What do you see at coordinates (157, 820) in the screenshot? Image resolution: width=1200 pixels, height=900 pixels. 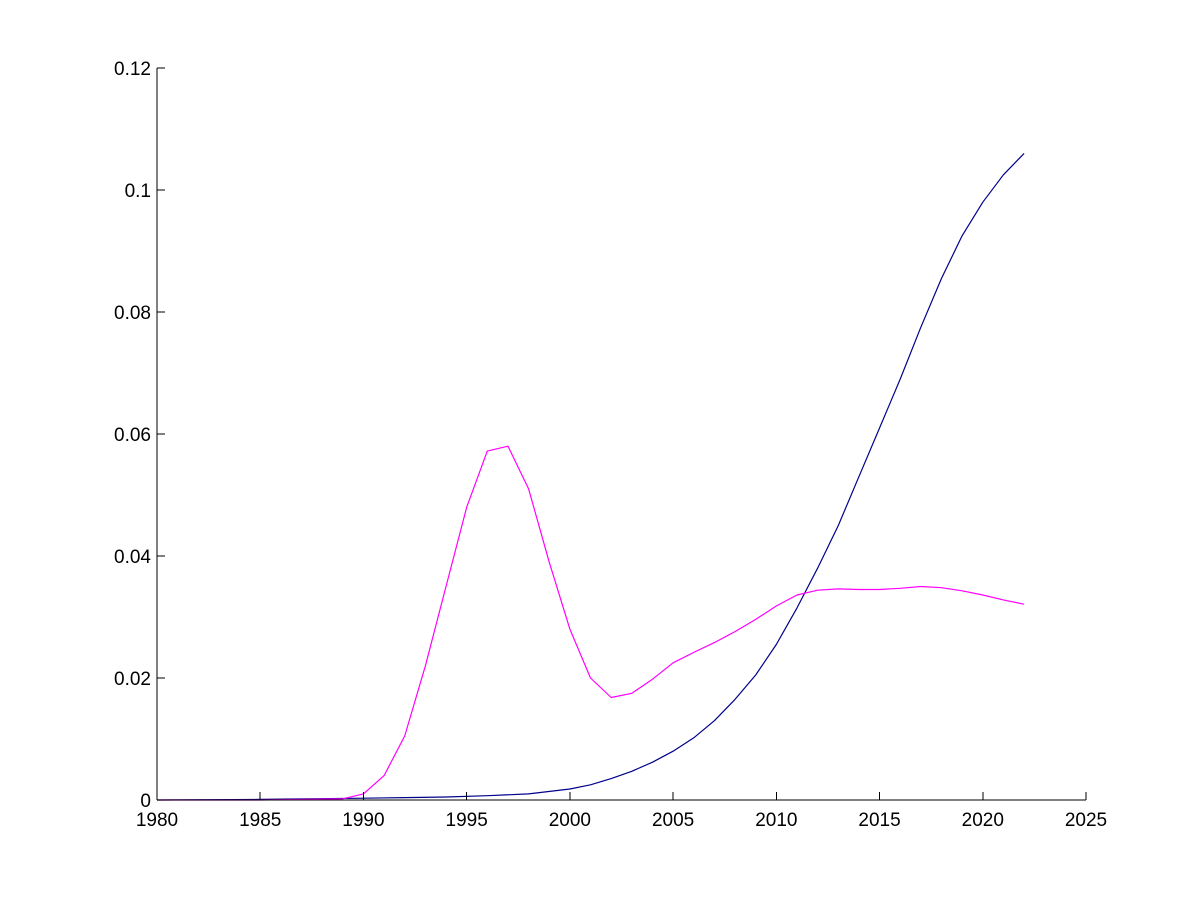 I see `x-tick-label: 1980` at bounding box center [157, 820].